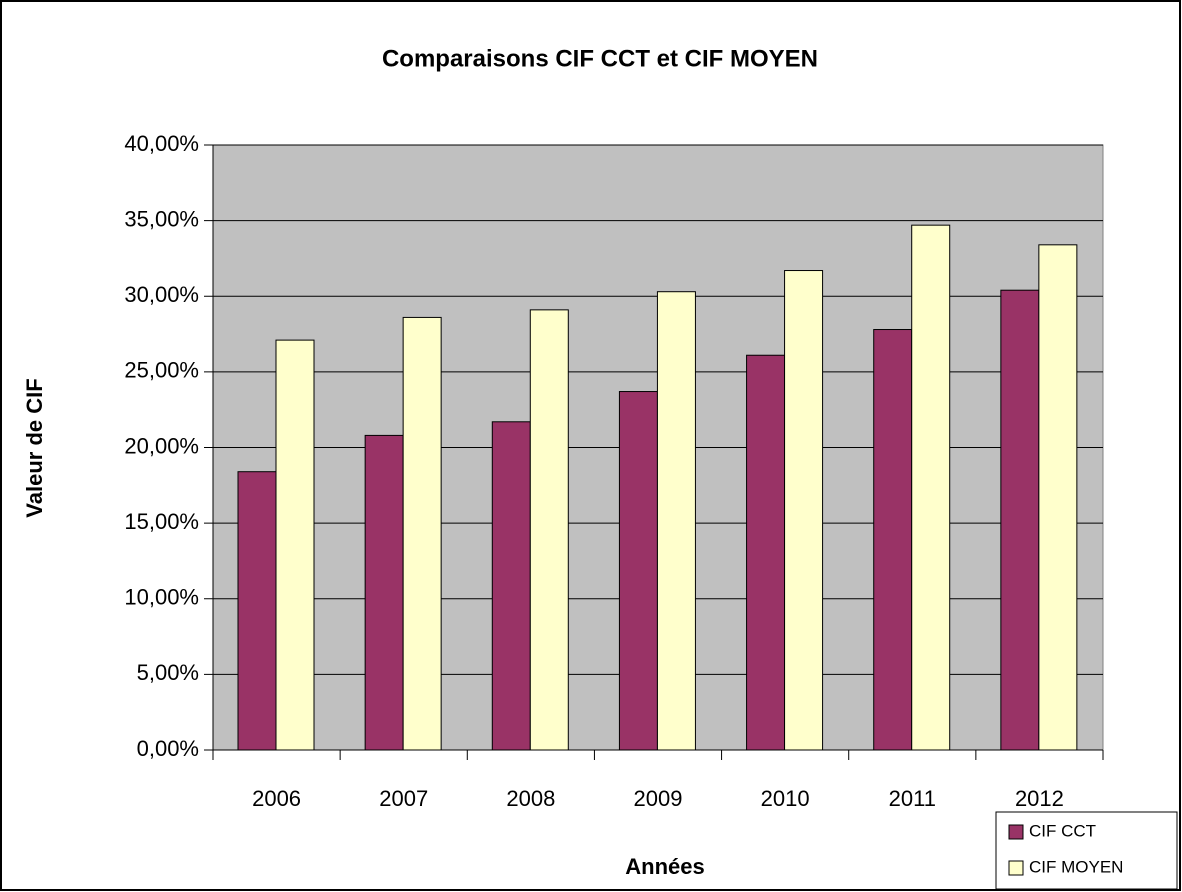  What do you see at coordinates (785, 798) in the screenshot?
I see `x-tick-label: 2010` at bounding box center [785, 798].